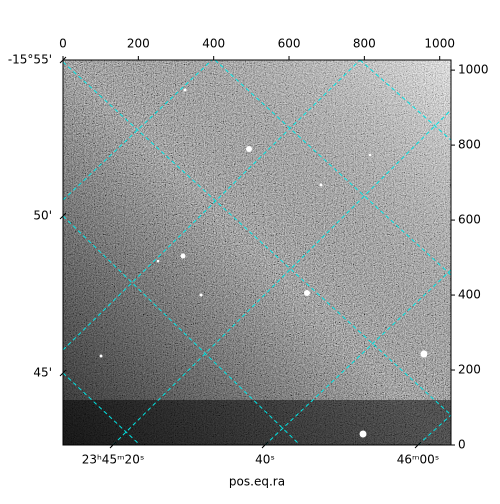 The width and height of the screenshot is (500, 504). I want to click on ra-tick-label: 46ᵐ00ˢ, so click(418, 460).